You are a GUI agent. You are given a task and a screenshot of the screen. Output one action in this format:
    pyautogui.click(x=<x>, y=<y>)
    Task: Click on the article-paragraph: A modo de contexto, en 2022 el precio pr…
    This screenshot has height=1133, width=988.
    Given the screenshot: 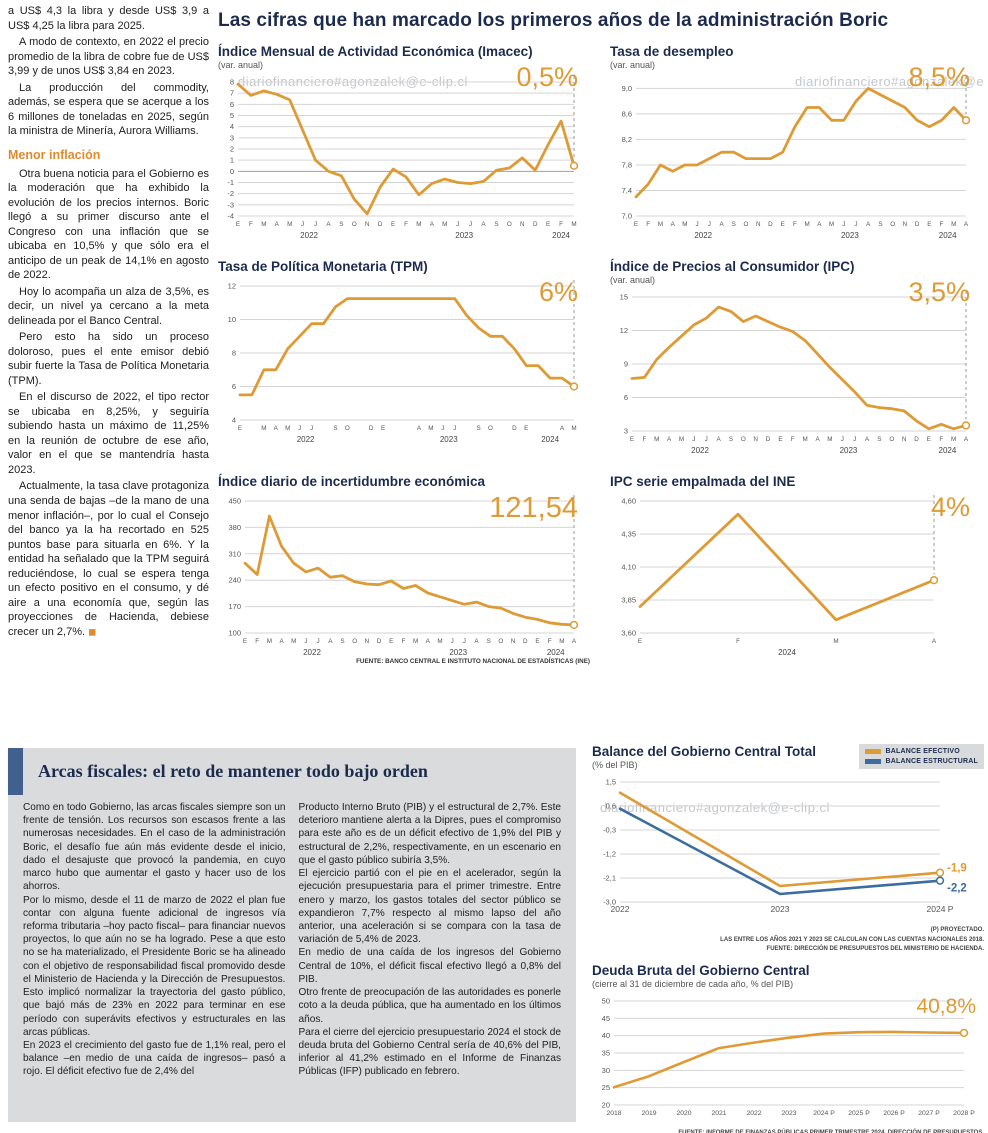 What is the action you would take?
    pyautogui.click(x=108, y=57)
    